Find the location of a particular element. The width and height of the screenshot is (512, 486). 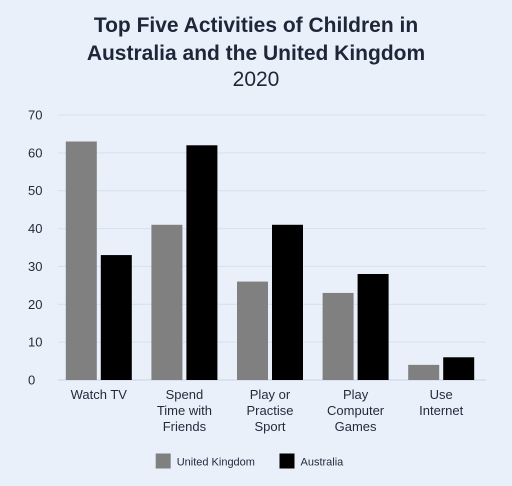

x-tick-label-line: Time with is located at coordinates (184, 410).